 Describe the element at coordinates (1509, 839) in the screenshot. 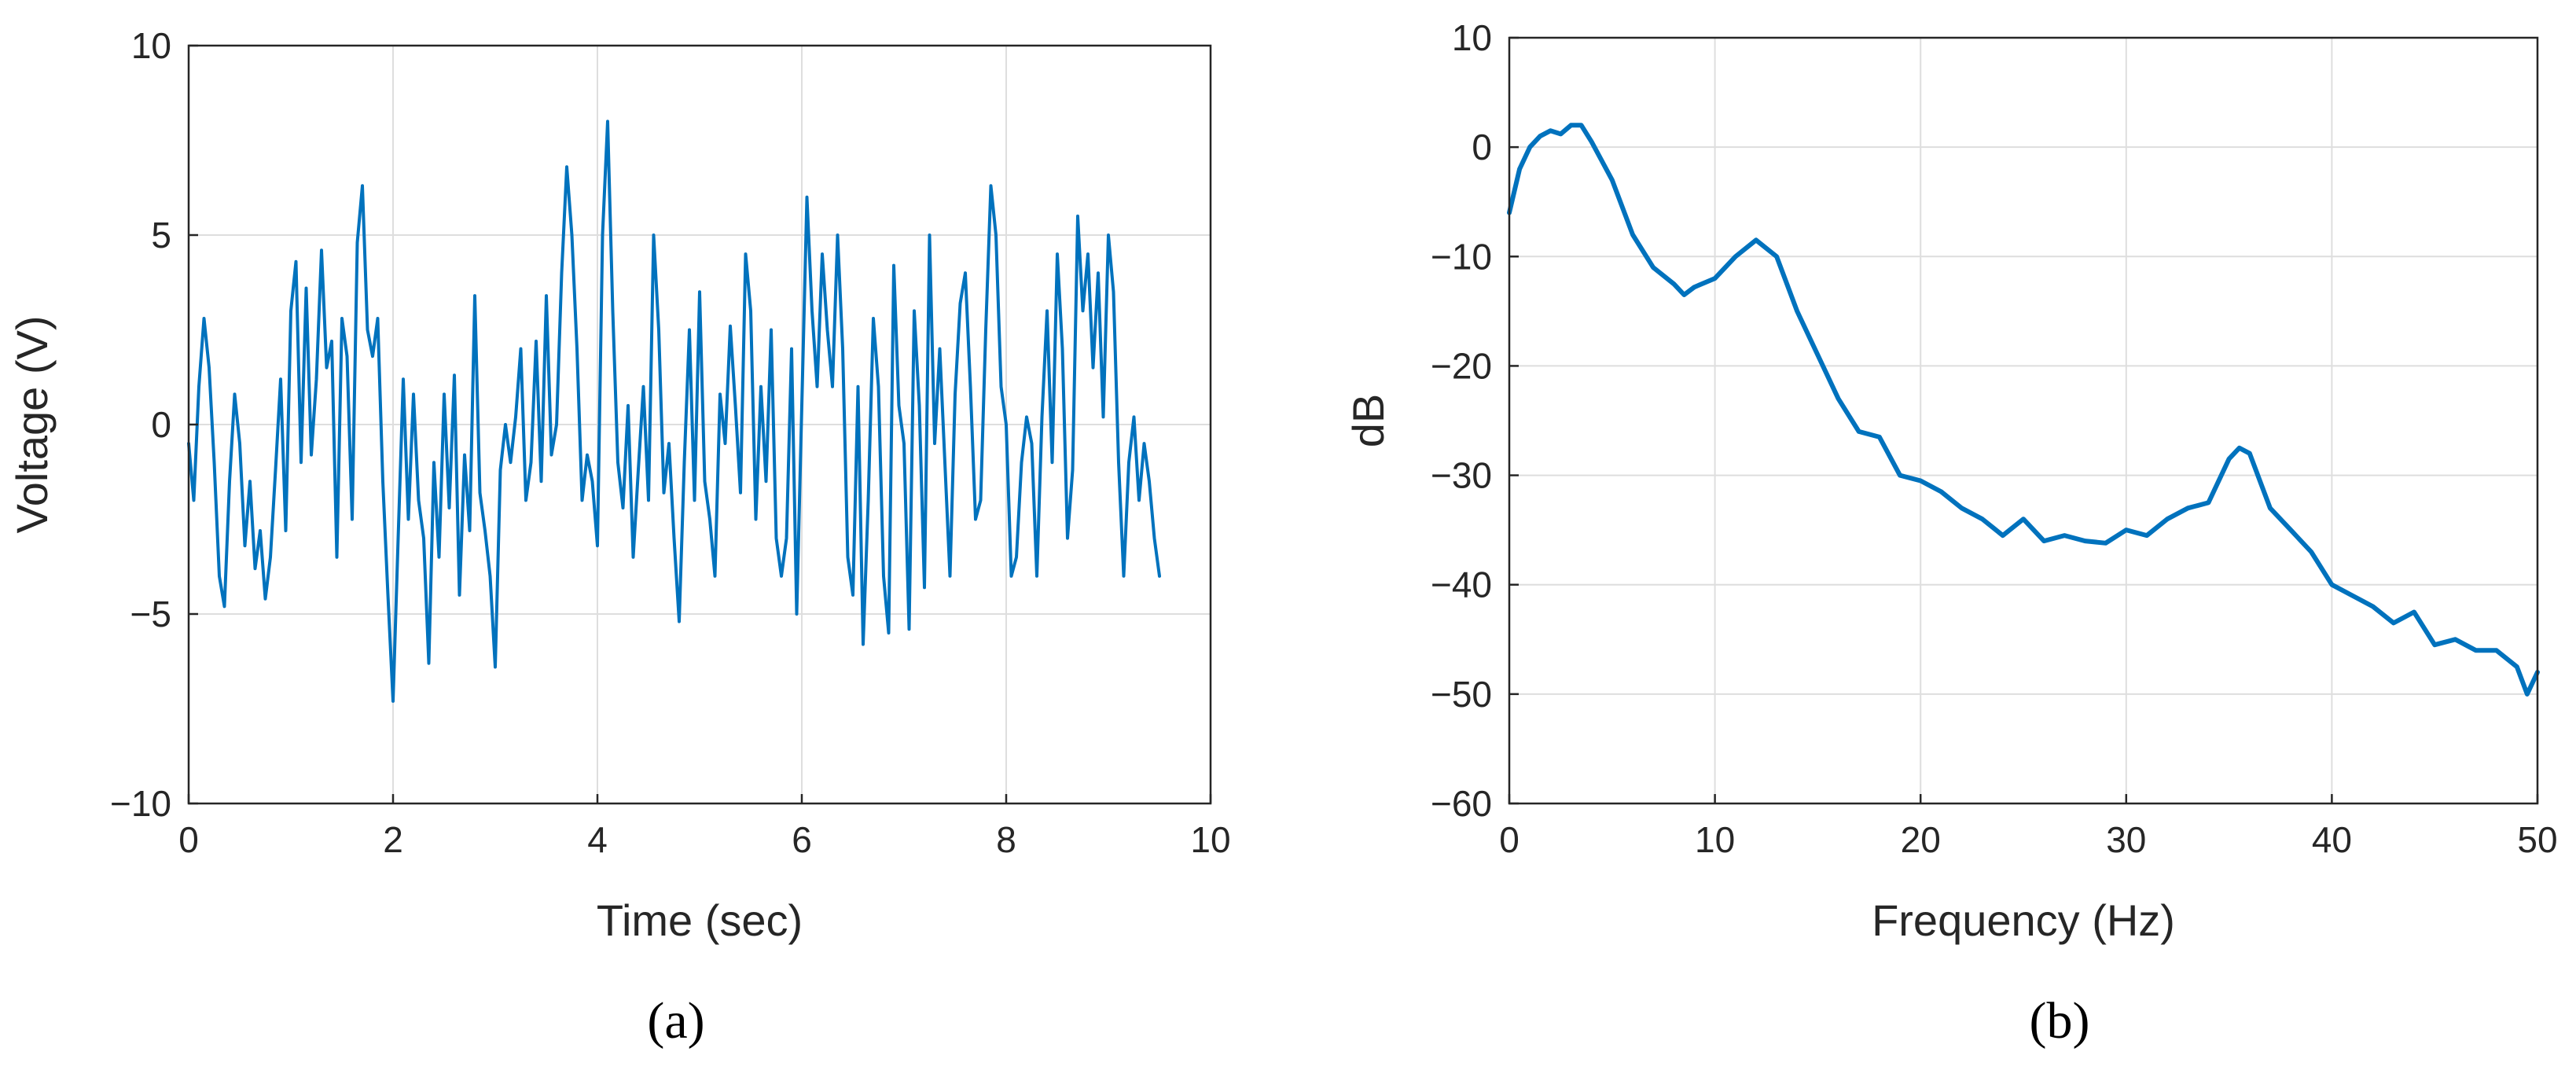

I see `panel-b-x-tick-label-0: 0` at that location.